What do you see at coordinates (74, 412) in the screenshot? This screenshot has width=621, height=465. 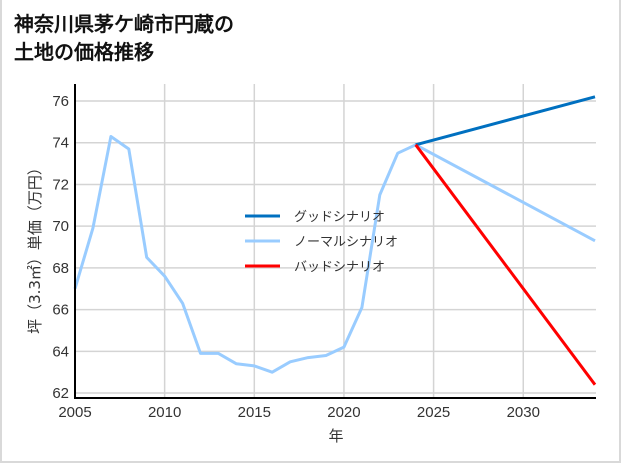 I see `x-tick-label: 2005` at bounding box center [74, 412].